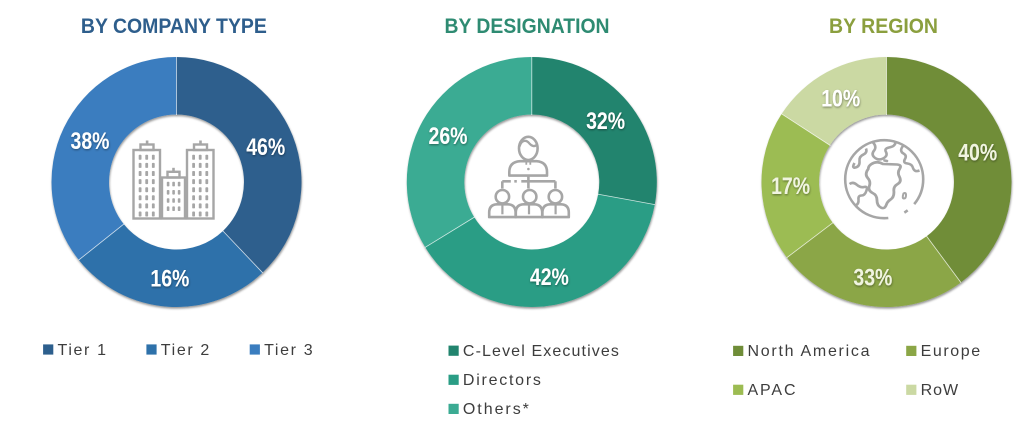 Image resolution: width=1031 pixels, height=443 pixels. I want to click on svg-text: 38%, so click(90, 141).